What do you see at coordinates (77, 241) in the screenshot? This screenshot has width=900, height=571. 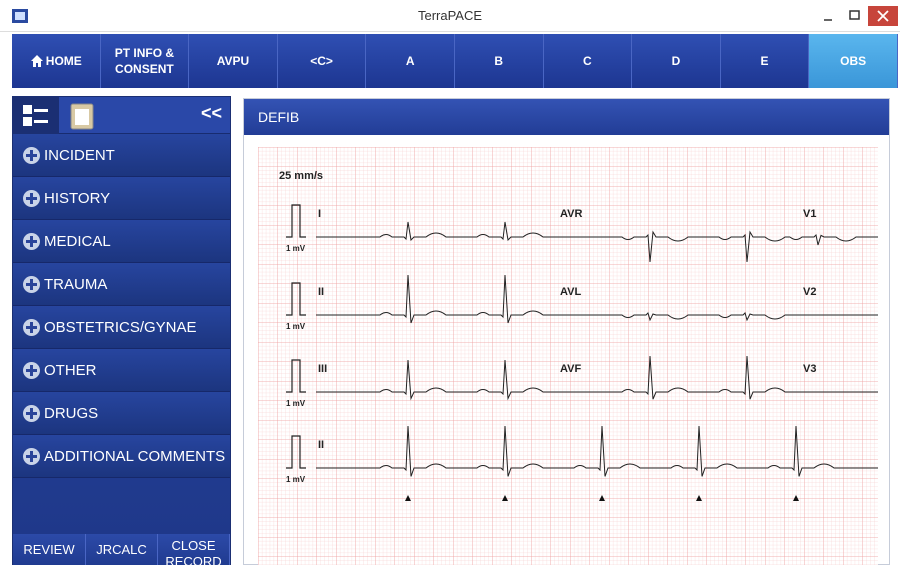 I see `item-label: MEDICAL` at bounding box center [77, 241].